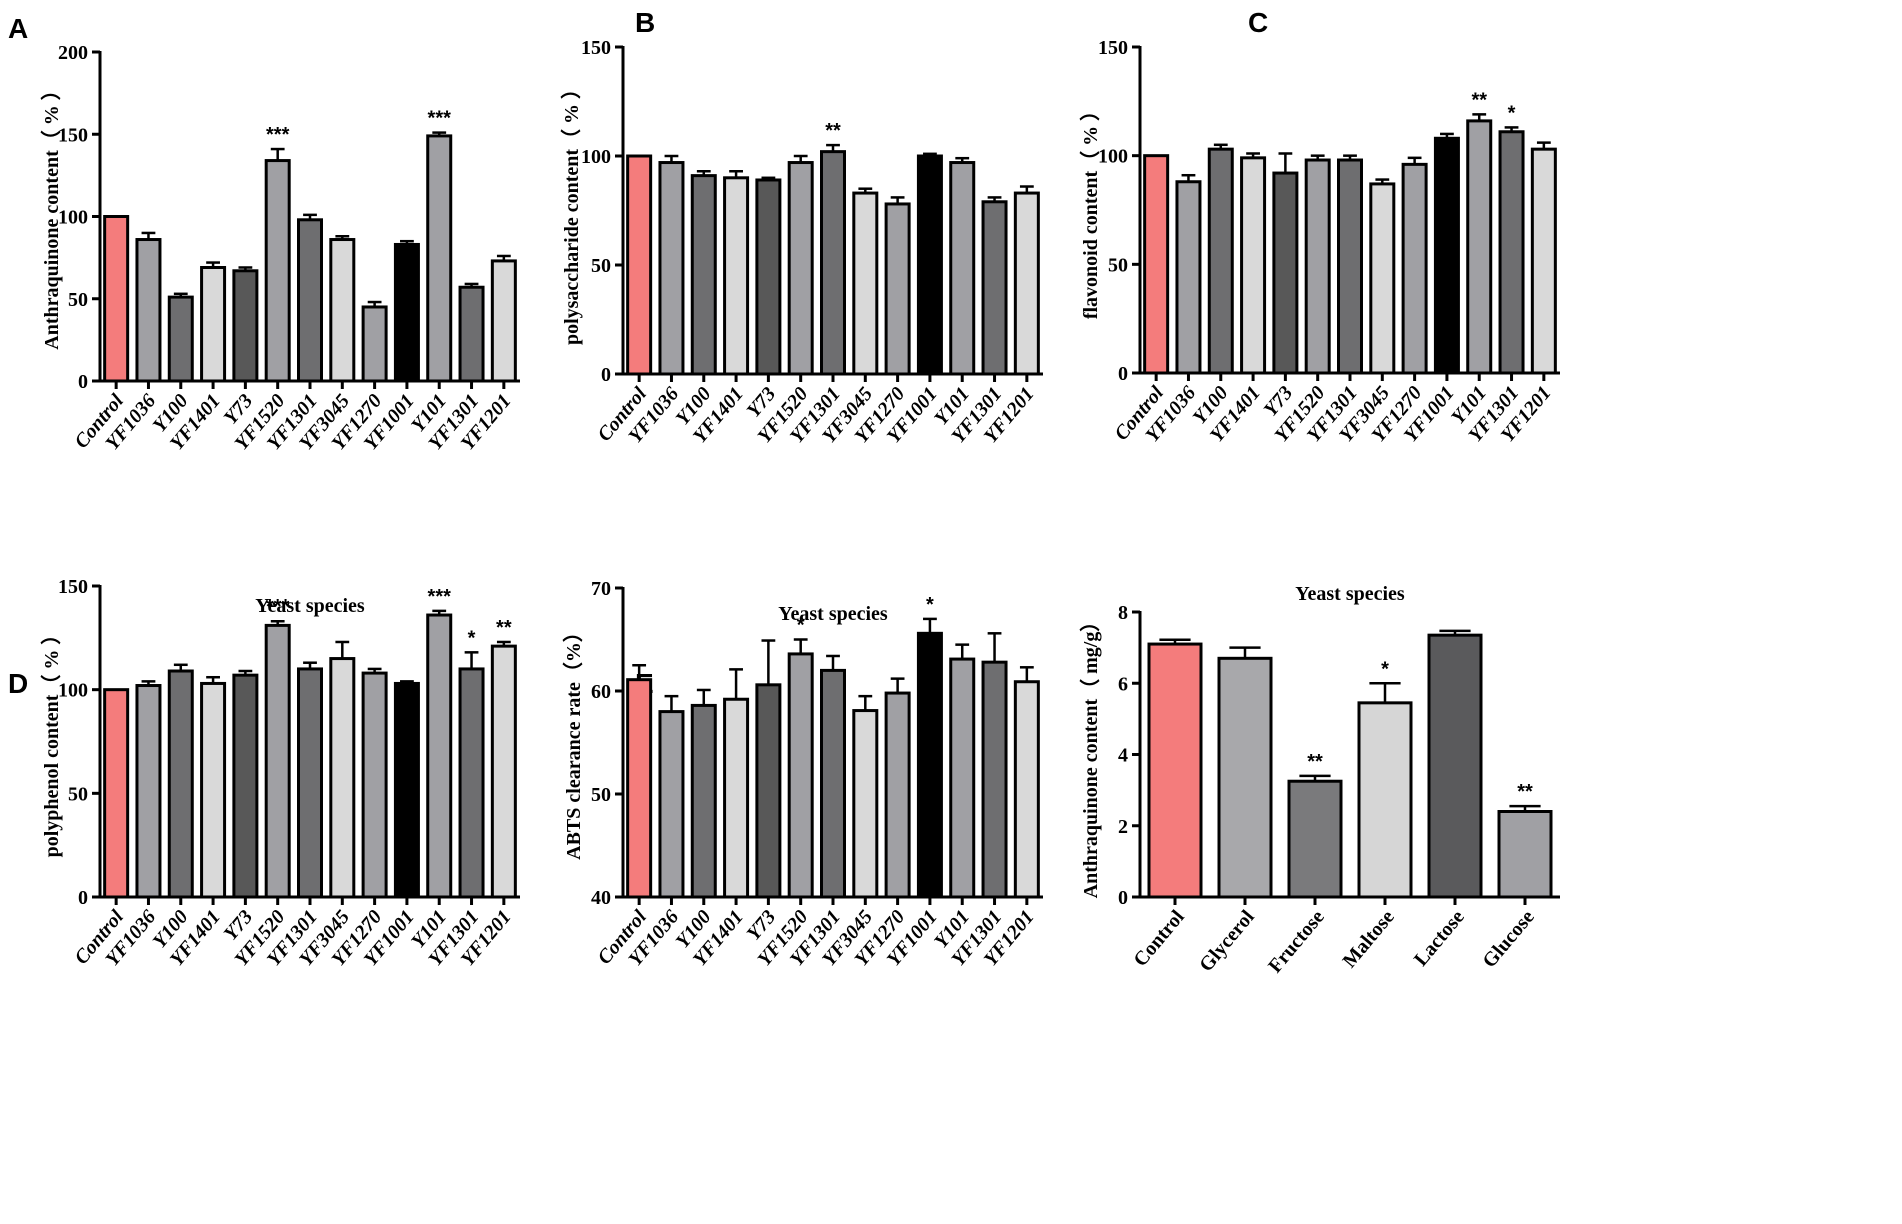  What do you see at coordinates (1123, 684) in the screenshot?
I see `y-tick-label: 6` at bounding box center [1123, 684].